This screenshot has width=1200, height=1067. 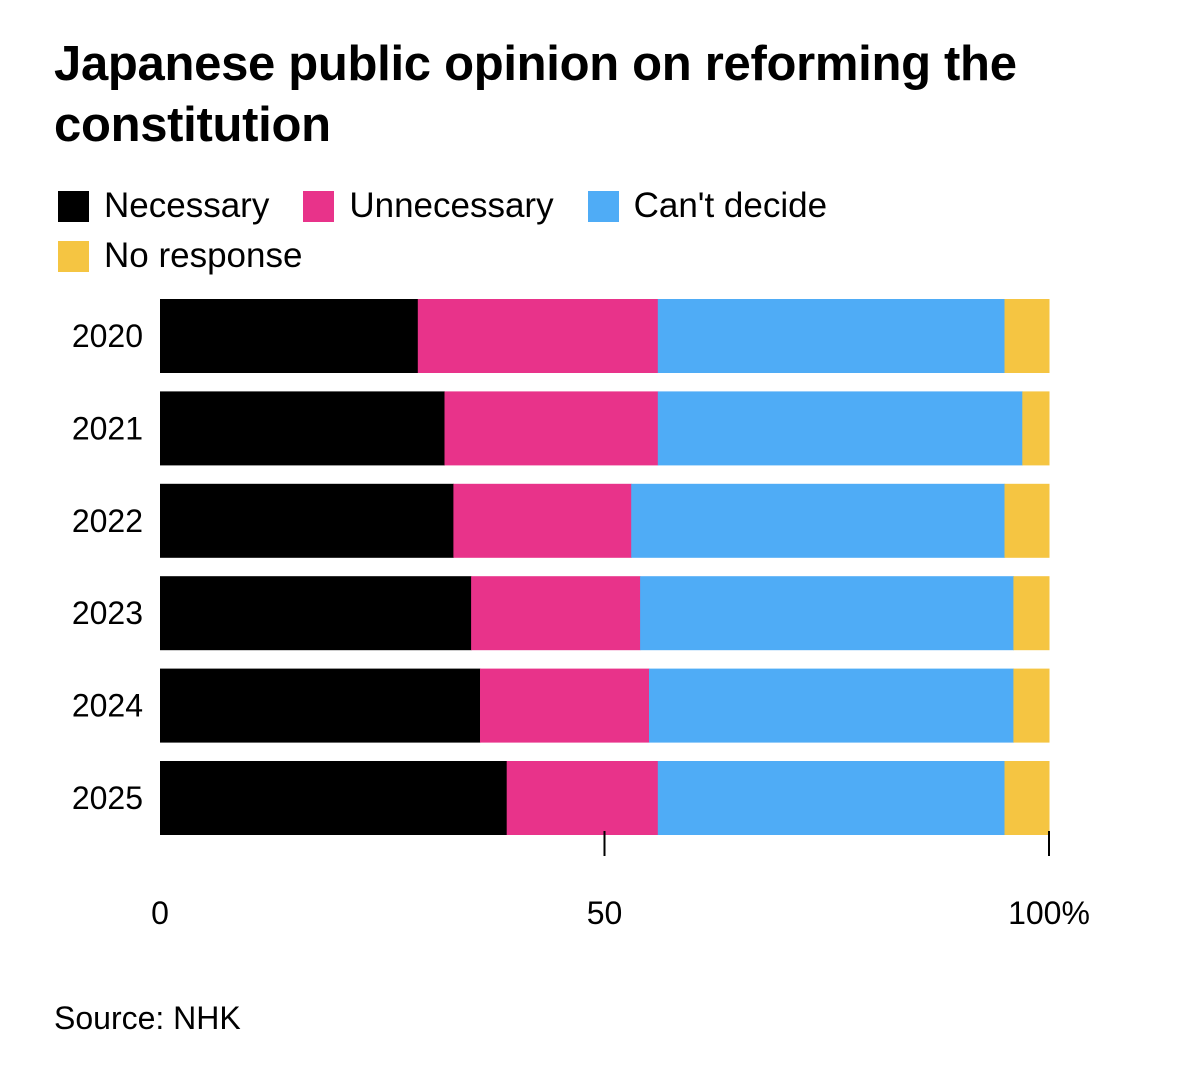 What do you see at coordinates (289, 336) in the screenshot?
I see `bar-2020-necessary` at bounding box center [289, 336].